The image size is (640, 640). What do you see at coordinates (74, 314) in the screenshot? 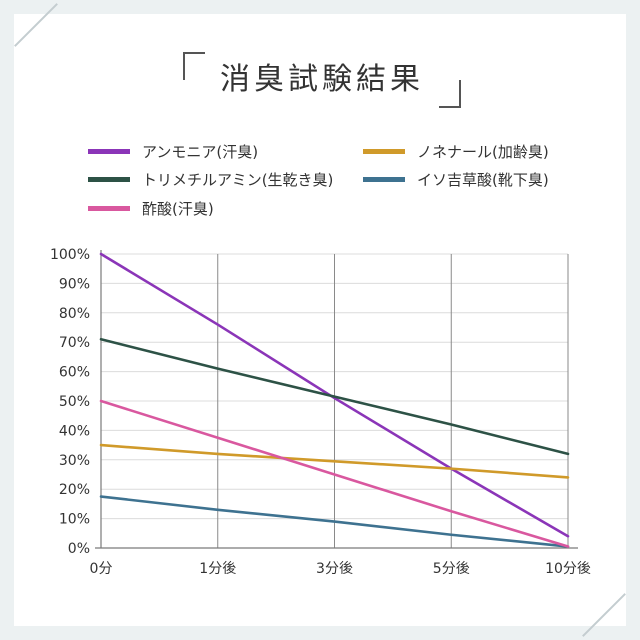
I see `y-tick-label: 80%` at bounding box center [74, 314].